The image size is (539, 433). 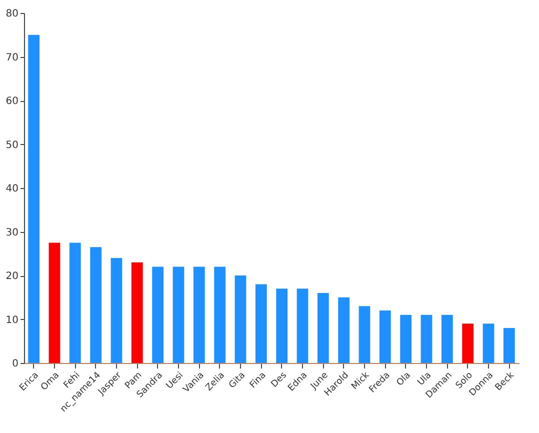 I want to click on y-tick-label: 0, so click(x=15, y=364).